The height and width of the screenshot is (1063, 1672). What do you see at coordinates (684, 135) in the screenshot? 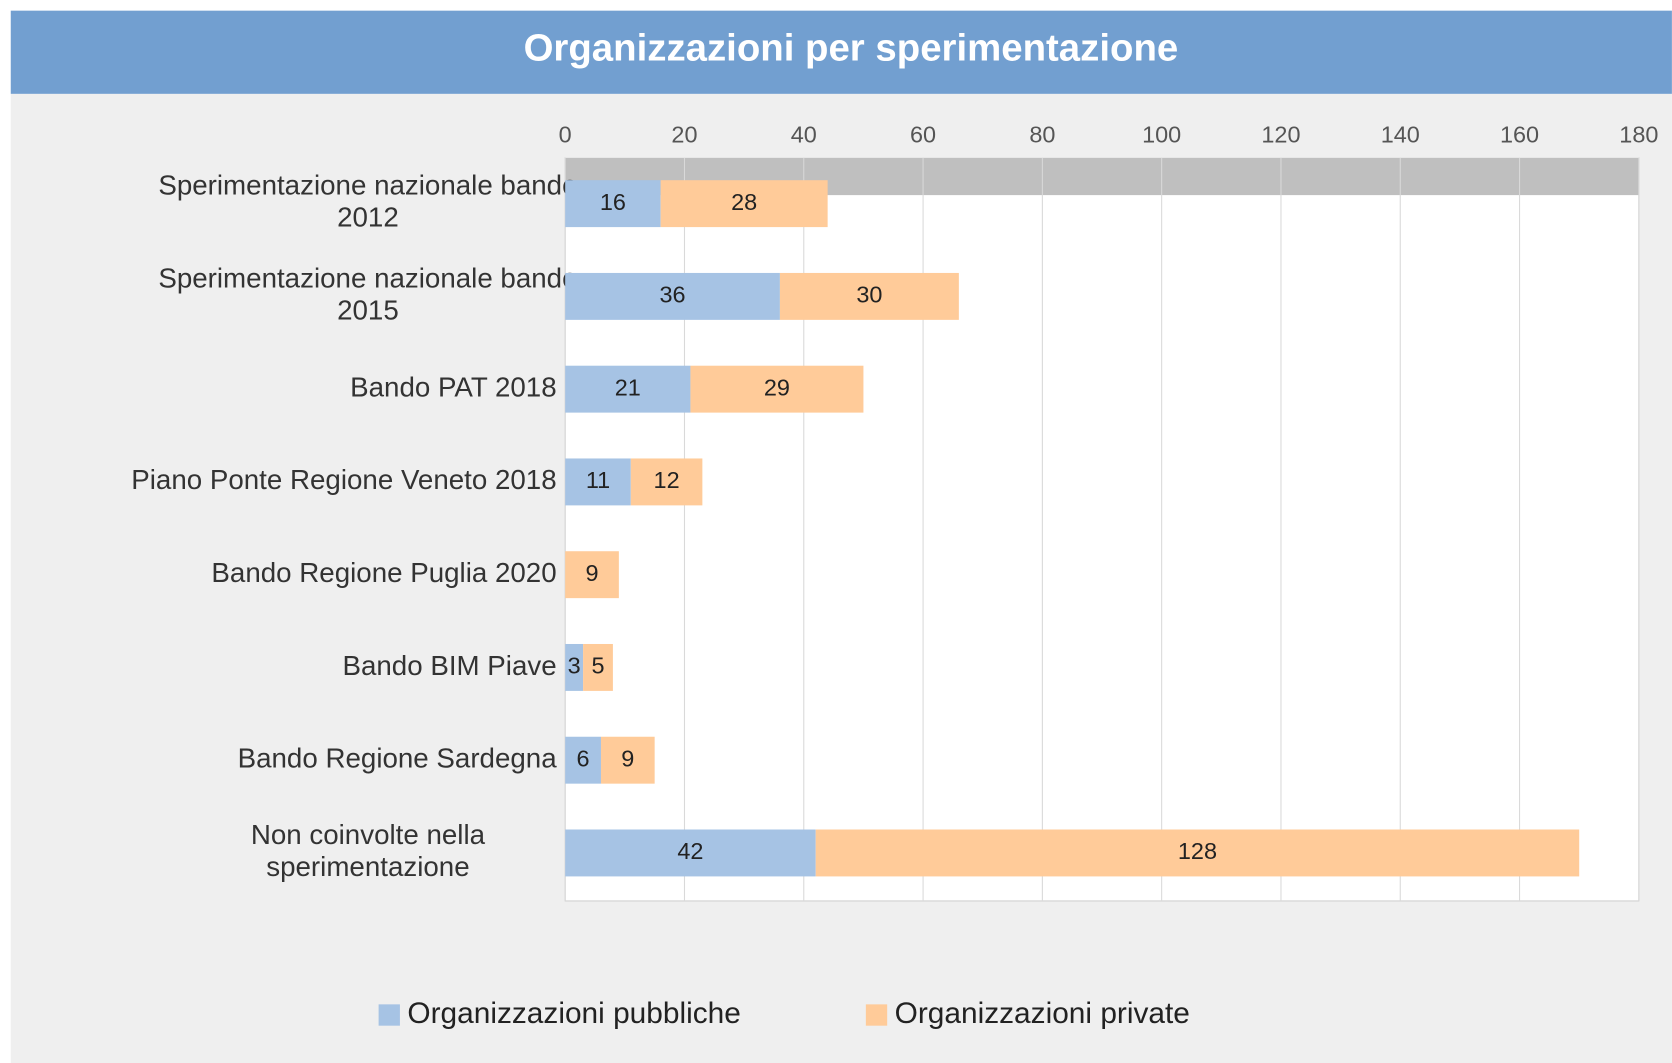
I see `x-tick-label: 20` at bounding box center [684, 135].